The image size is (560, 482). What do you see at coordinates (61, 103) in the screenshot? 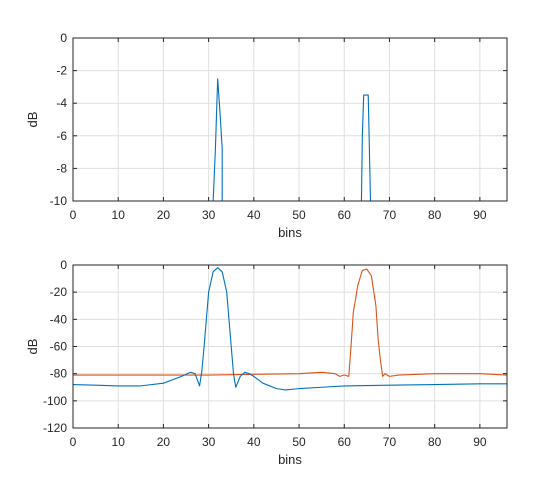
I see `y-tick-label: -4` at bounding box center [61, 103].